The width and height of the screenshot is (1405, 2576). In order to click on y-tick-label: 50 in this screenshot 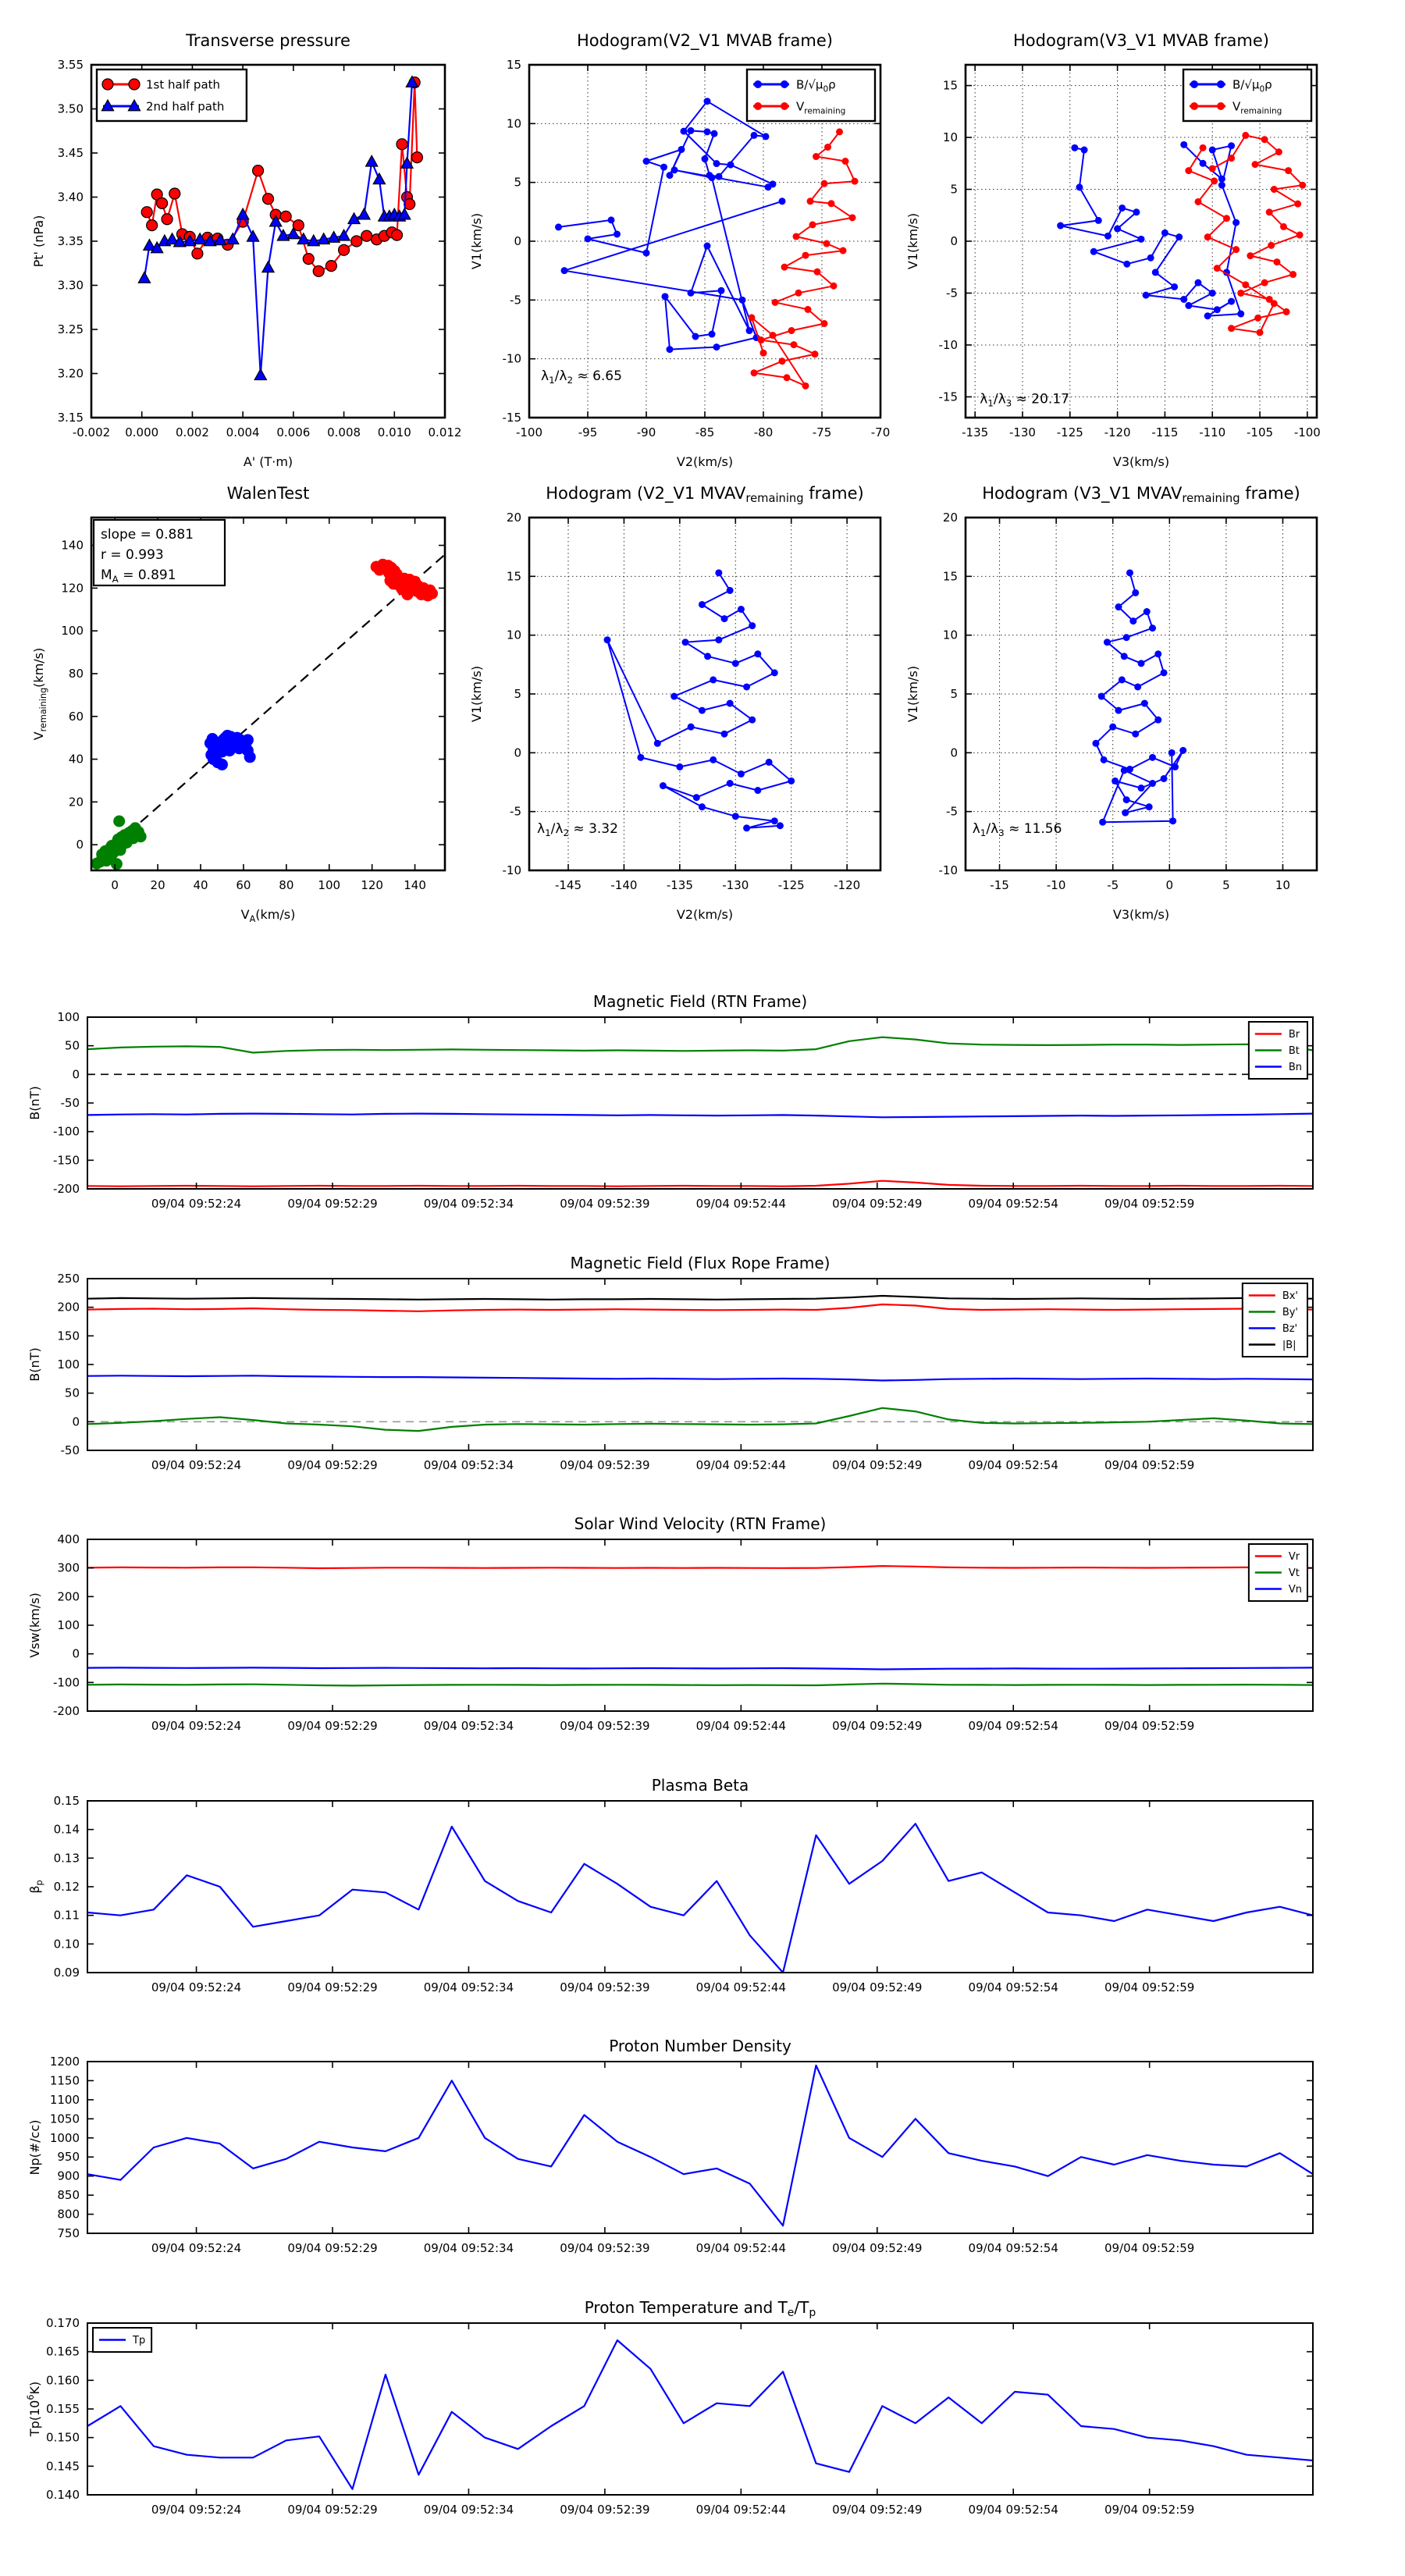, I will do `click(72, 1393)`.